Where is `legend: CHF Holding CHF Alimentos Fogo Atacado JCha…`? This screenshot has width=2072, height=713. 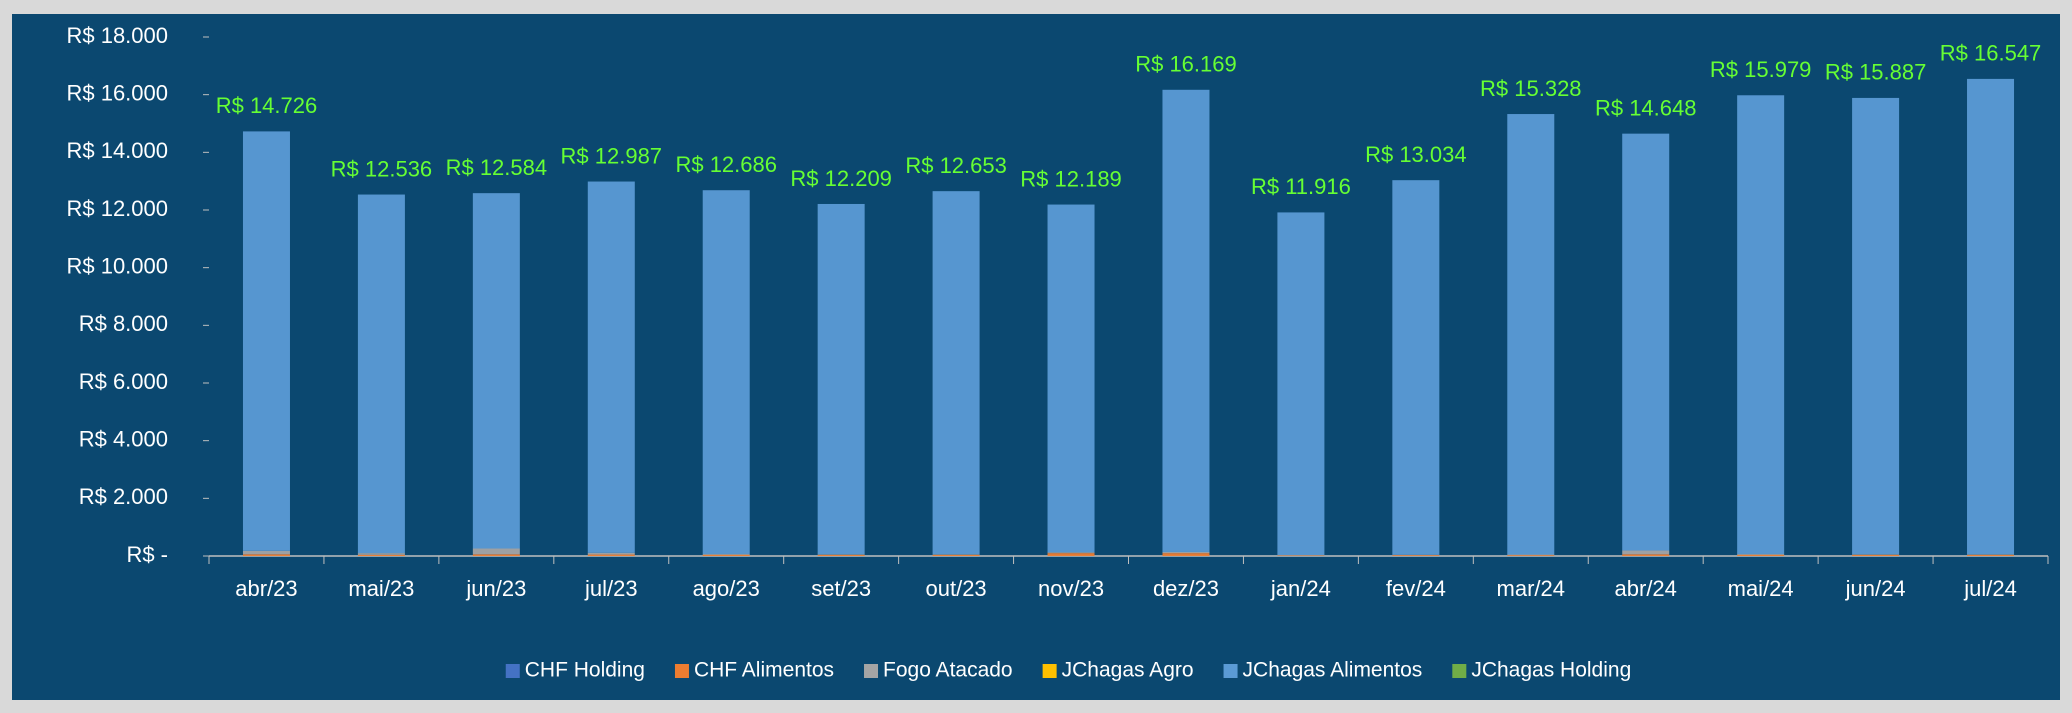
legend: CHF Holding CHF Alimentos Fogo Atacado JCha… is located at coordinates (1068, 670).